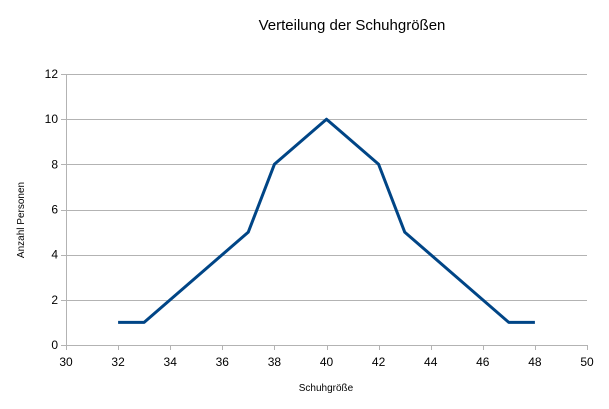 The image size is (609, 409). Describe the element at coordinates (223, 362) in the screenshot. I see `x-tick-label: 36` at that location.